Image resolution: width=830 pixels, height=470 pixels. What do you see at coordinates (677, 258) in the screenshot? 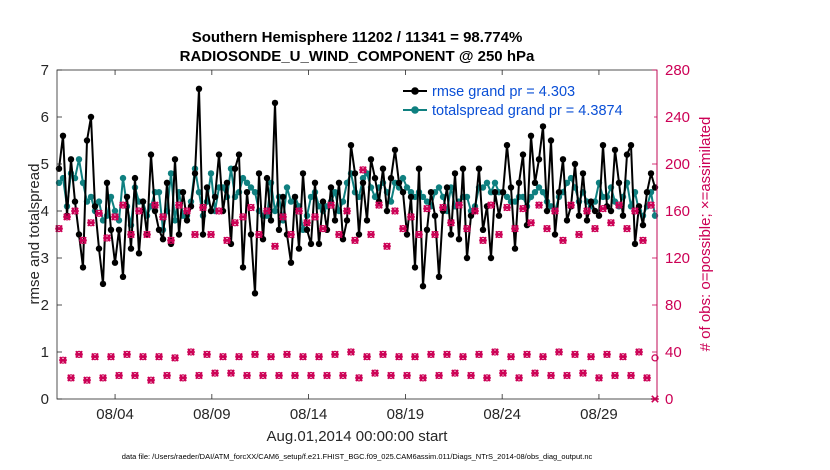
I see `right-y-tick-label: 120` at bounding box center [677, 258].